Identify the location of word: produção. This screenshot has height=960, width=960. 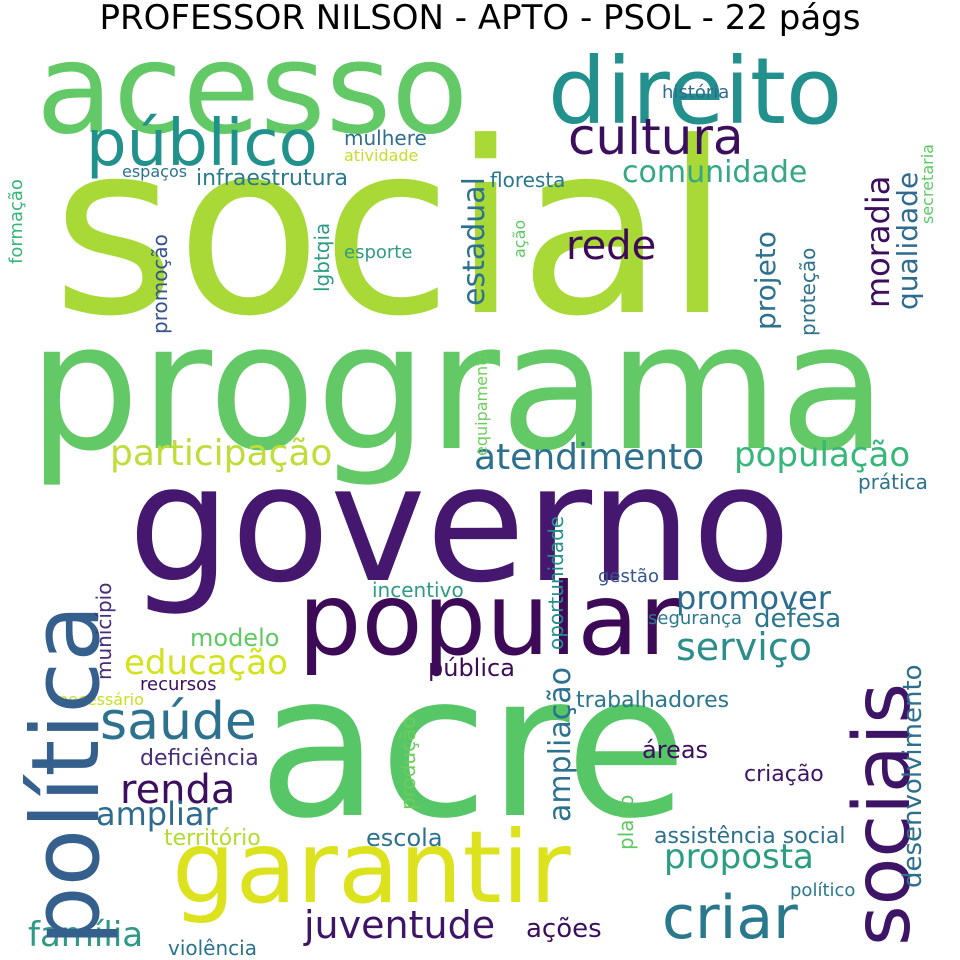
(408, 763).